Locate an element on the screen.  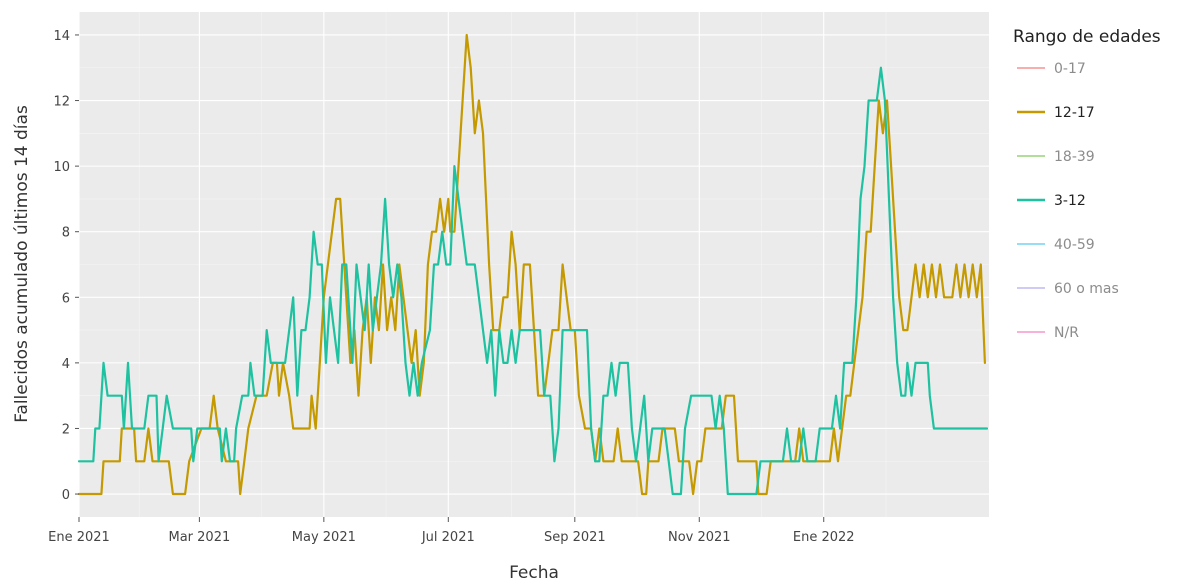
x-tick-label: Mar 2021 is located at coordinates (200, 537).